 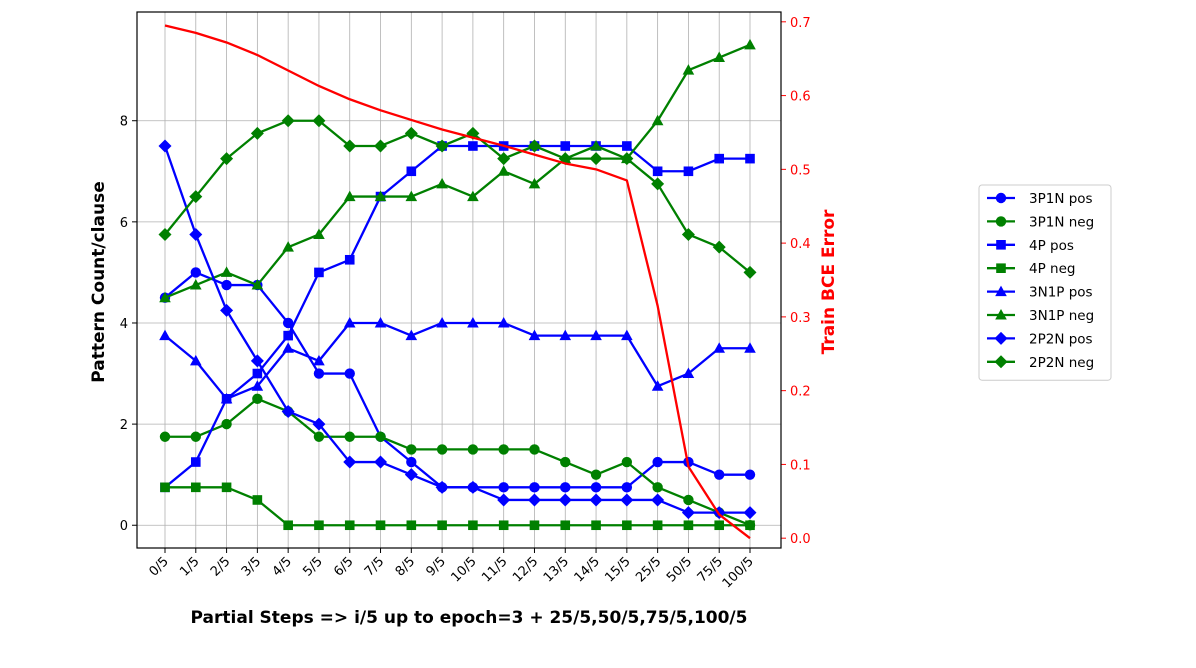 What do you see at coordinates (1040, 222) in the screenshot?
I see `legend-item-3p1n-neg: 3P1N neg` at bounding box center [1040, 222].